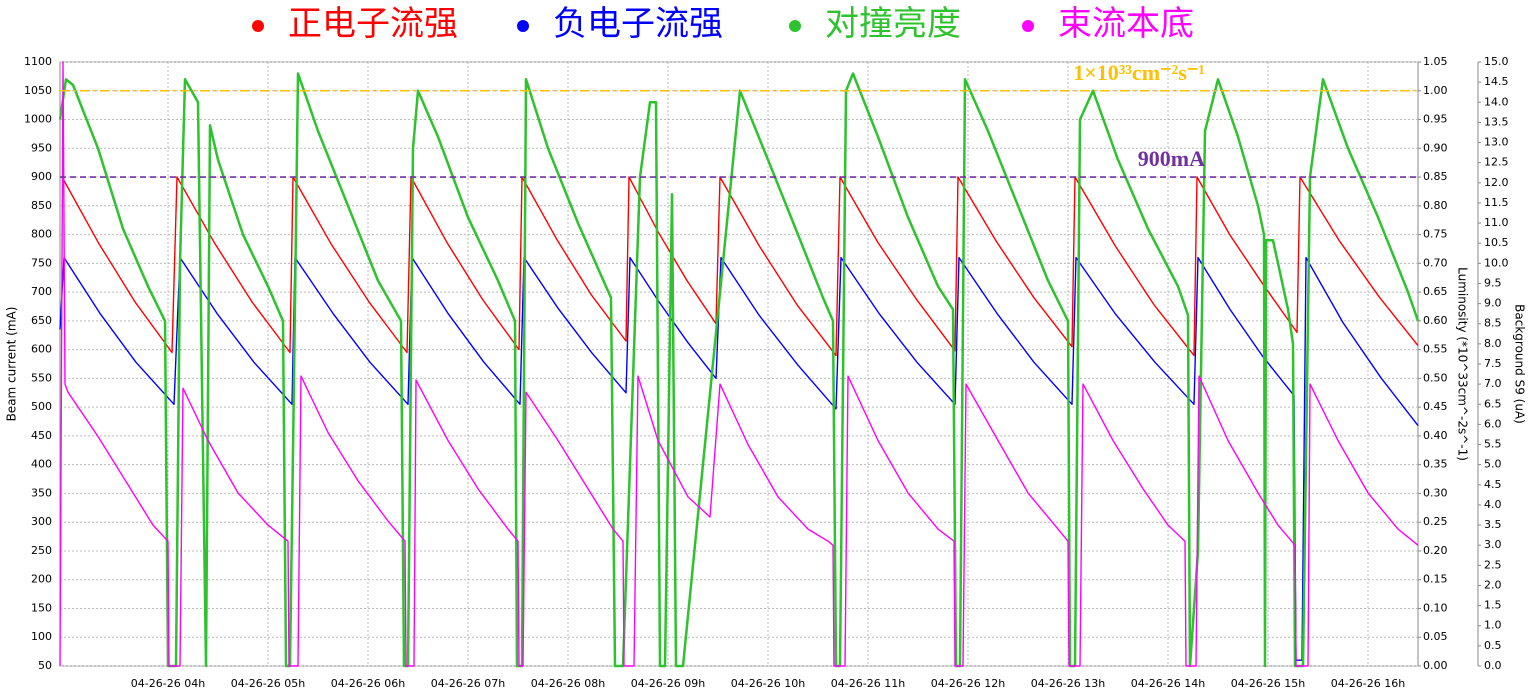 The width and height of the screenshot is (1530, 695). I want to click on x-tick-label: 04-26-26 16h, so click(1368, 683).